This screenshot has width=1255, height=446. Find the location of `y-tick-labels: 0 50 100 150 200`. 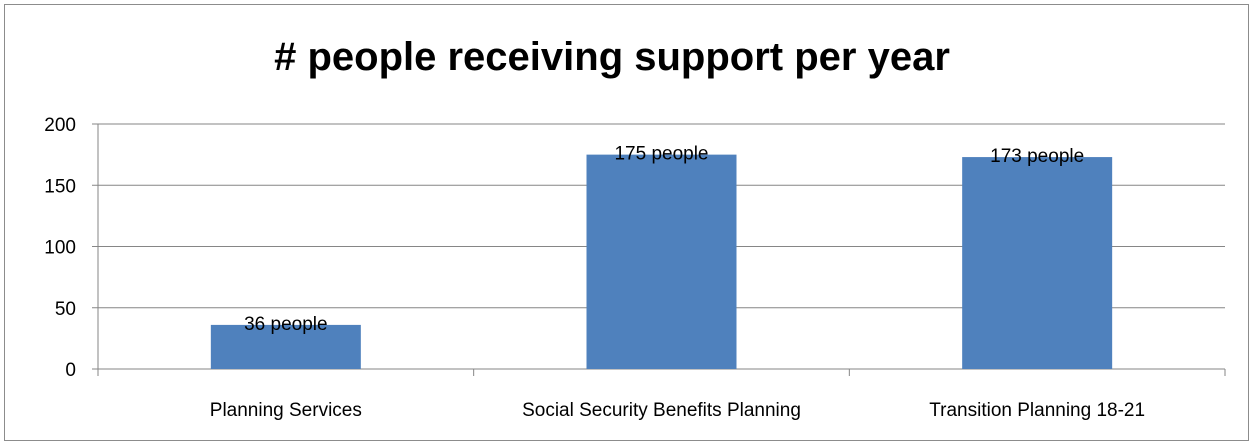

y-tick-labels: 0 50 100 150 200 is located at coordinates (60, 248).